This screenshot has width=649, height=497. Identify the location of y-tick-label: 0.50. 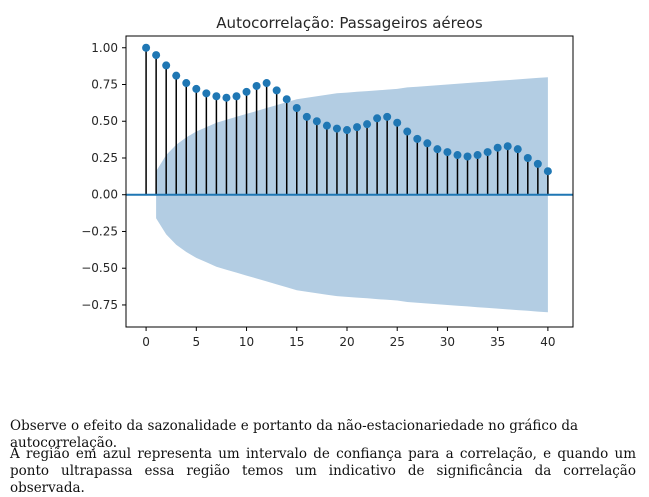
(104, 121).